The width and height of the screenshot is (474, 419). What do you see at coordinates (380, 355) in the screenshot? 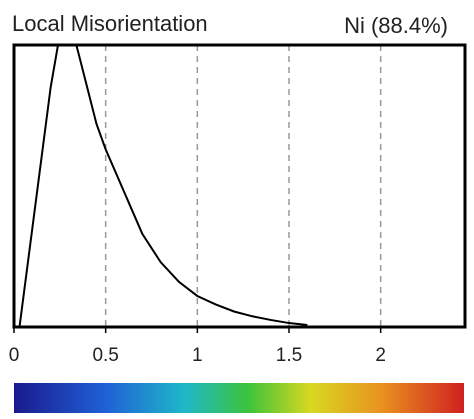
I see `x-tick-label: 2` at bounding box center [380, 355].